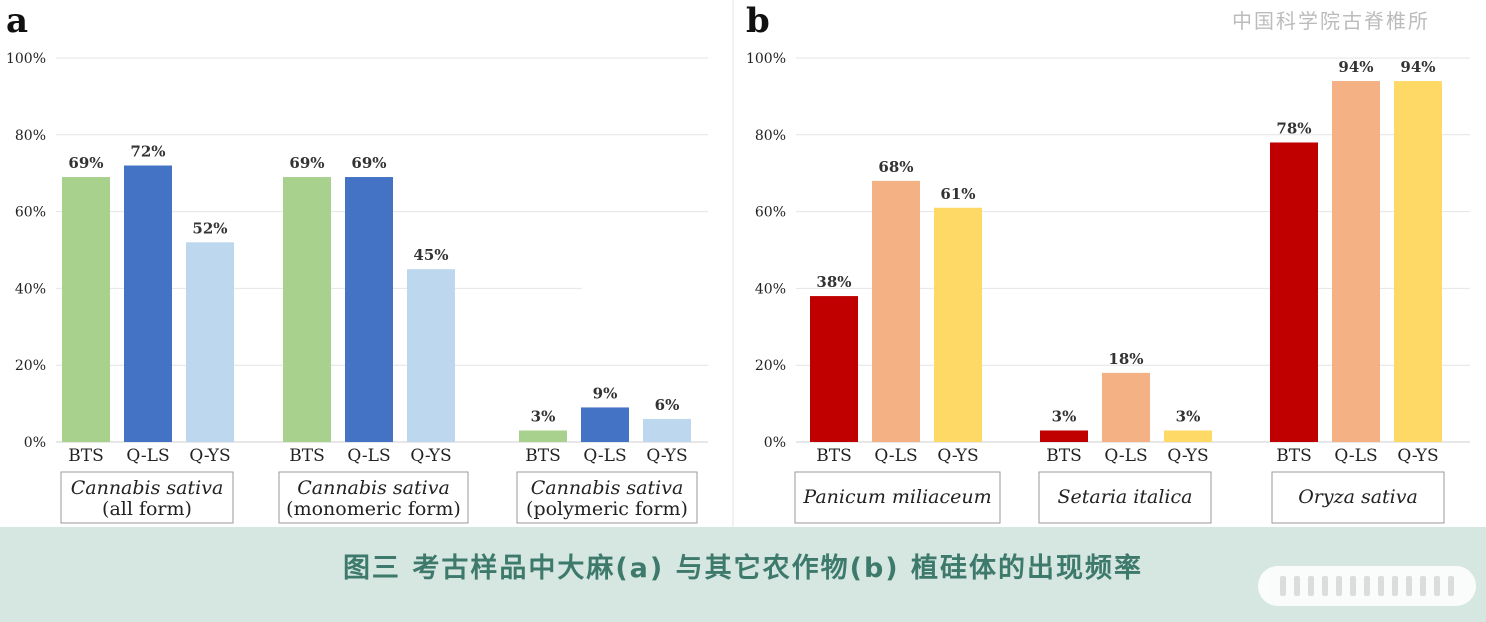 This screenshot has width=1486, height=622. I want to click on panel-b-letter: b, so click(758, 21).